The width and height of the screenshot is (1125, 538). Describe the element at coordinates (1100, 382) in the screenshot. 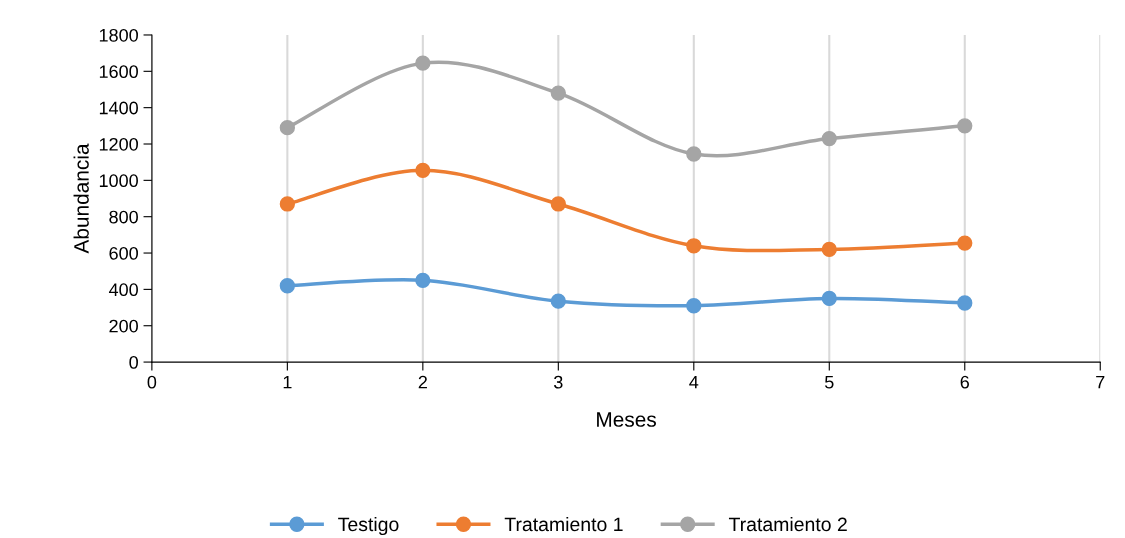

I see `x-tick-label: 7` at that location.